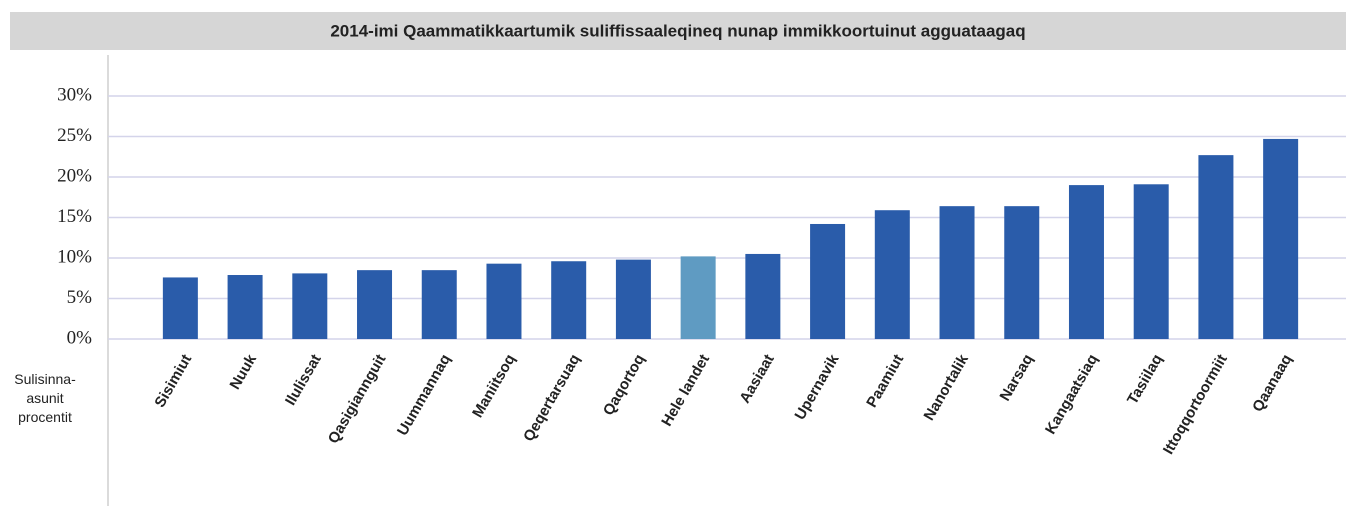  What do you see at coordinates (816, 387) in the screenshot?
I see `x-tick-label: Upernavik` at bounding box center [816, 387].